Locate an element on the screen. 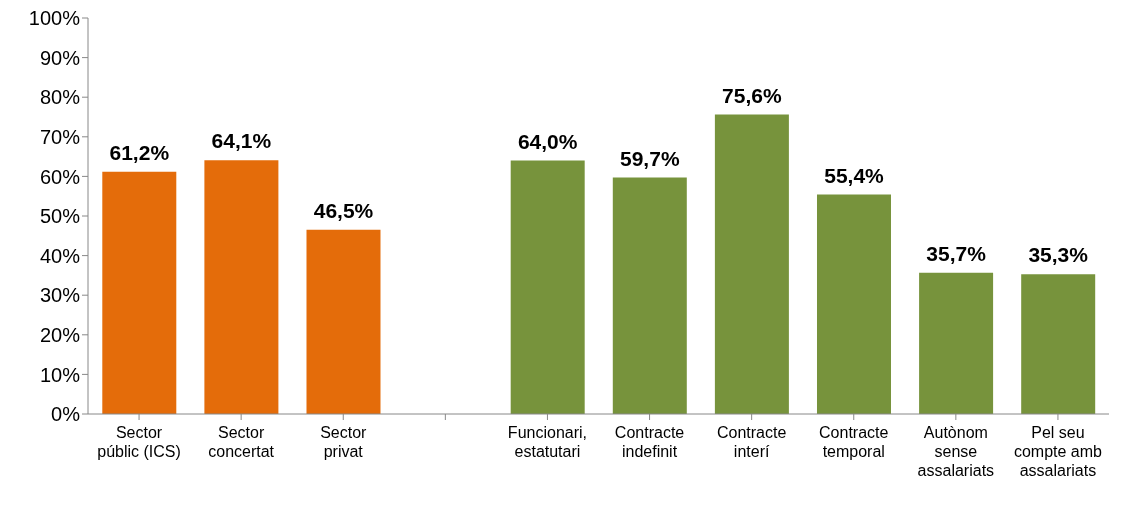 The width and height of the screenshot is (1127, 522). y-tick-label: 20% is located at coordinates (60, 334).